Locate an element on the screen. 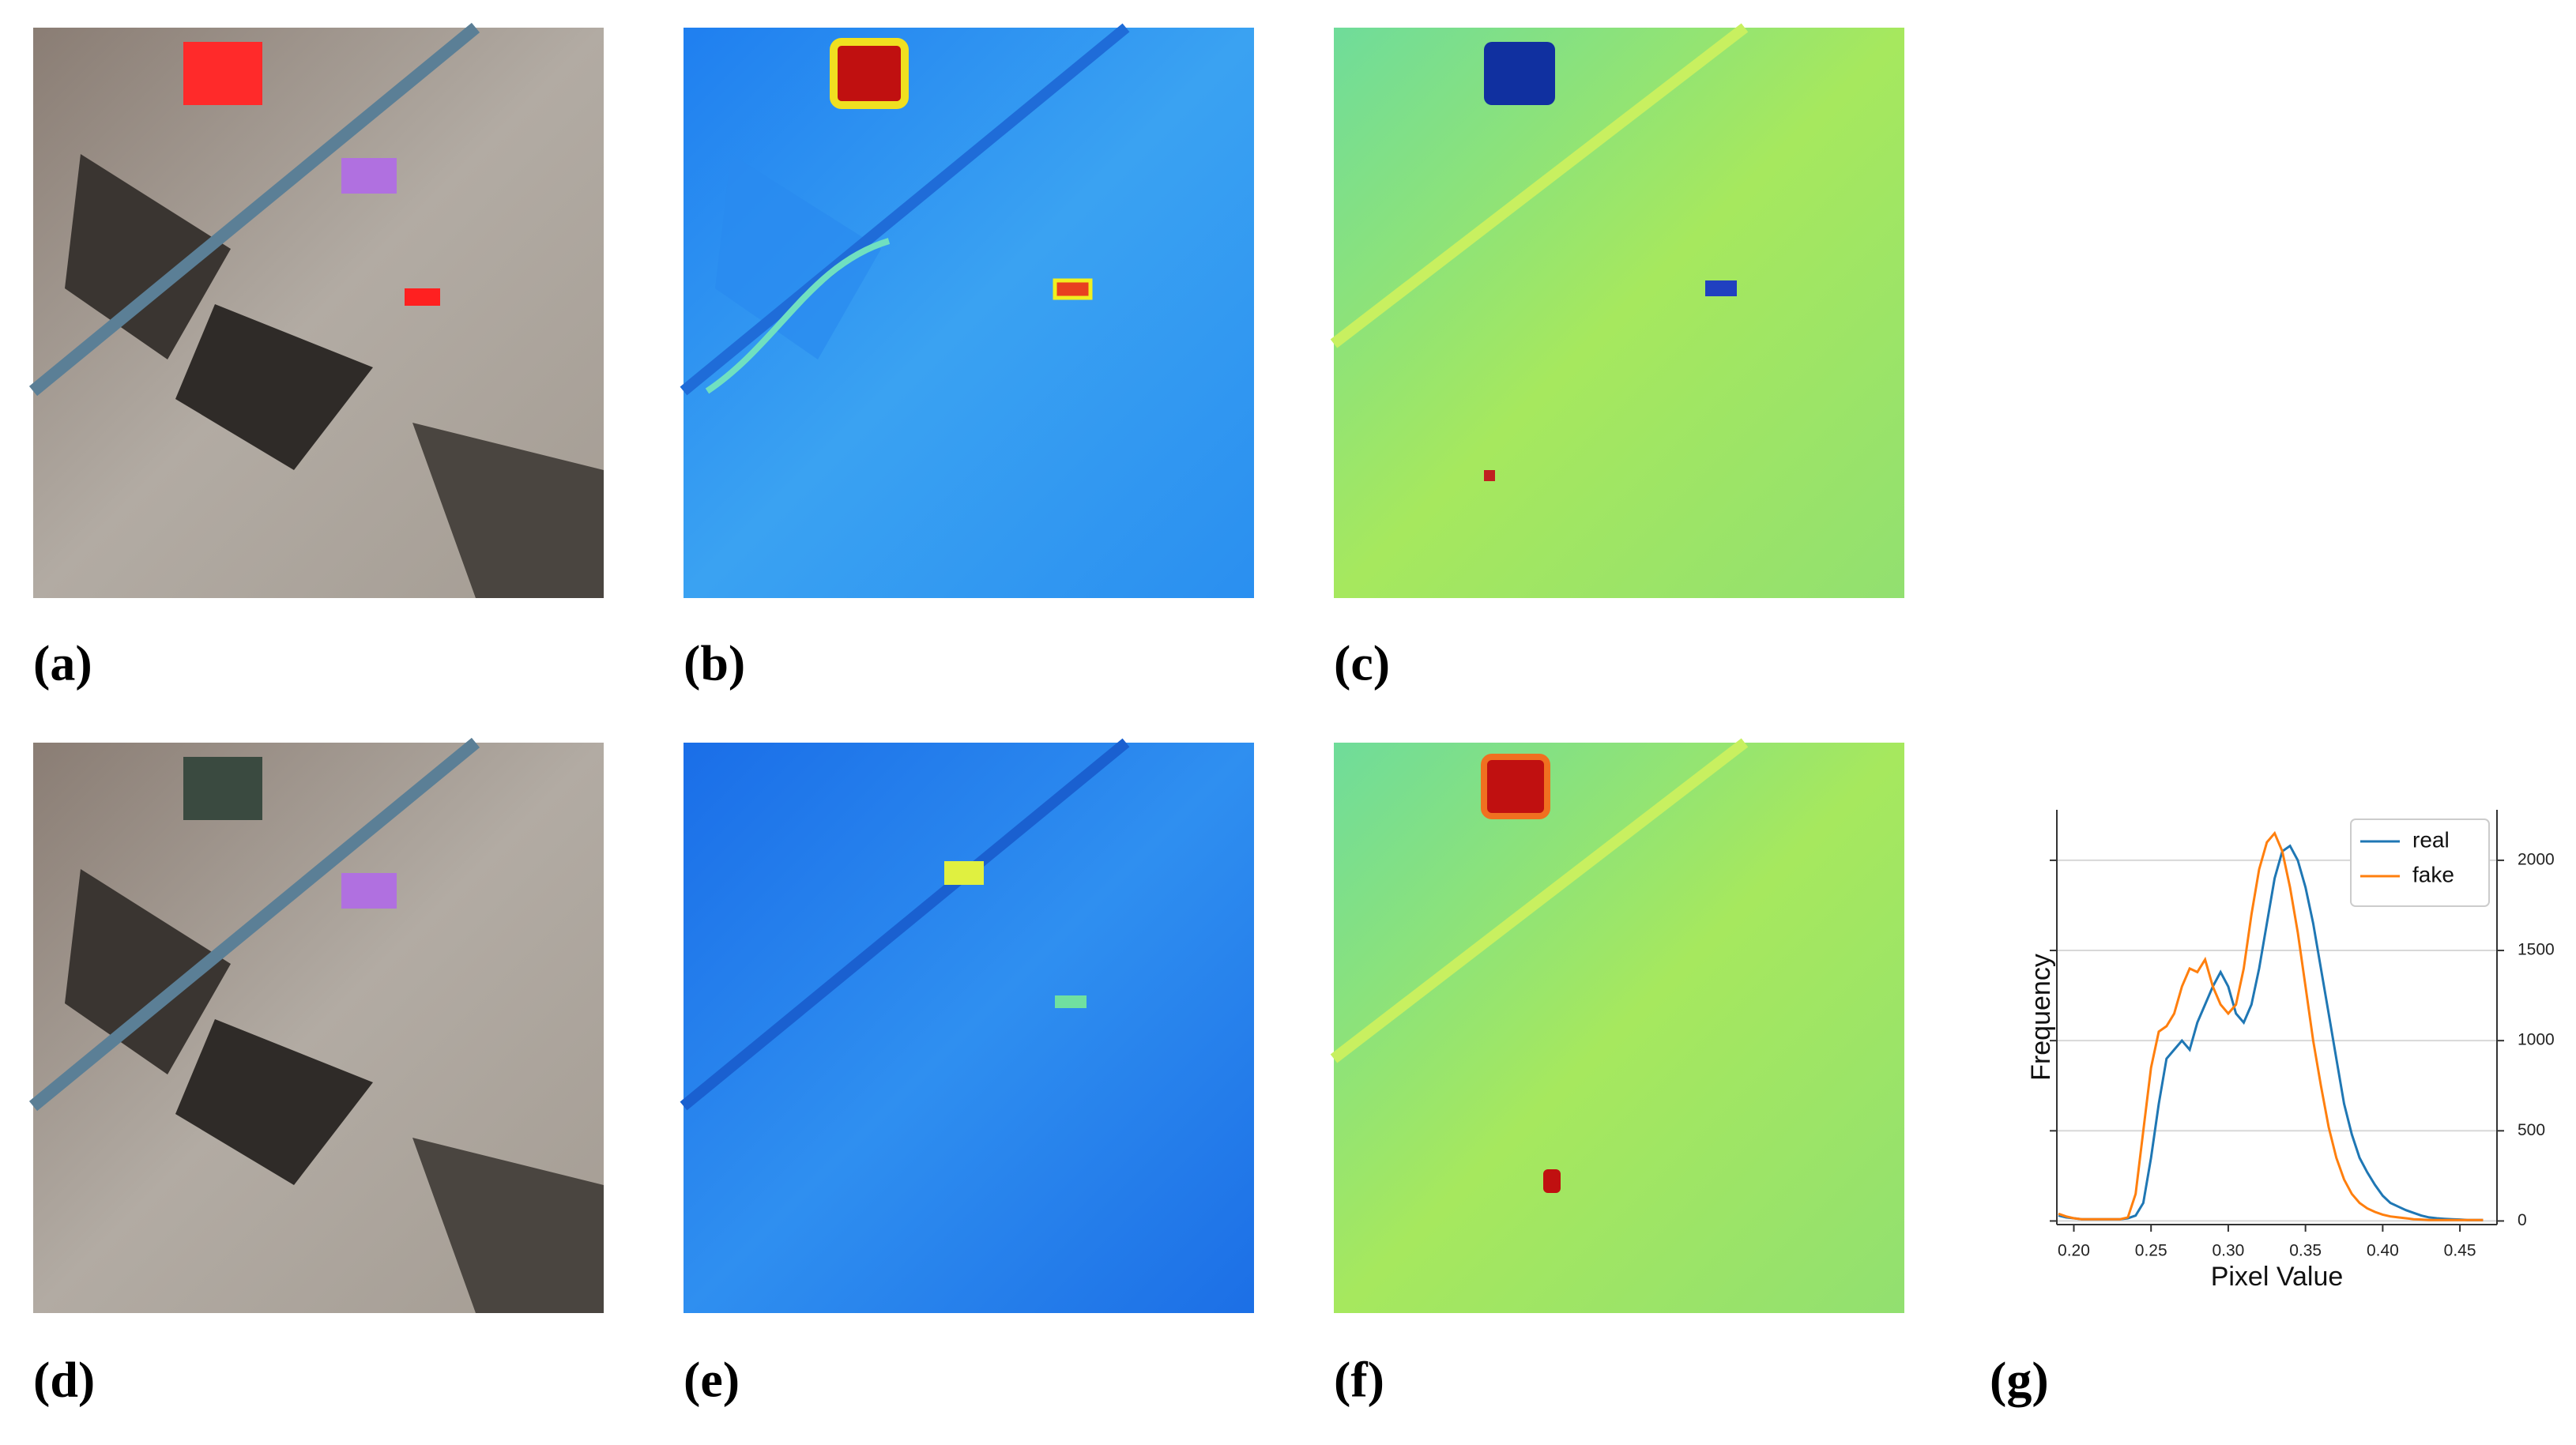 This screenshot has width=2576, height=1445. y-tick-label: 1000 is located at coordinates (2536, 1040).